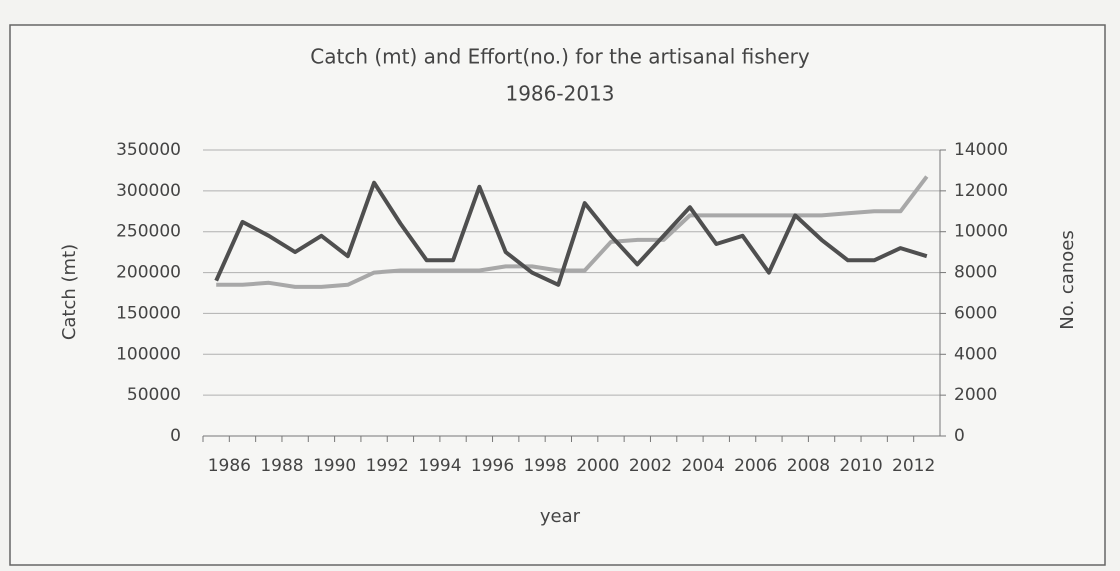 Image resolution: width=1120 pixels, height=571 pixels. Describe the element at coordinates (981, 150) in the screenshot. I see `y2-tick-label: 14000` at that location.